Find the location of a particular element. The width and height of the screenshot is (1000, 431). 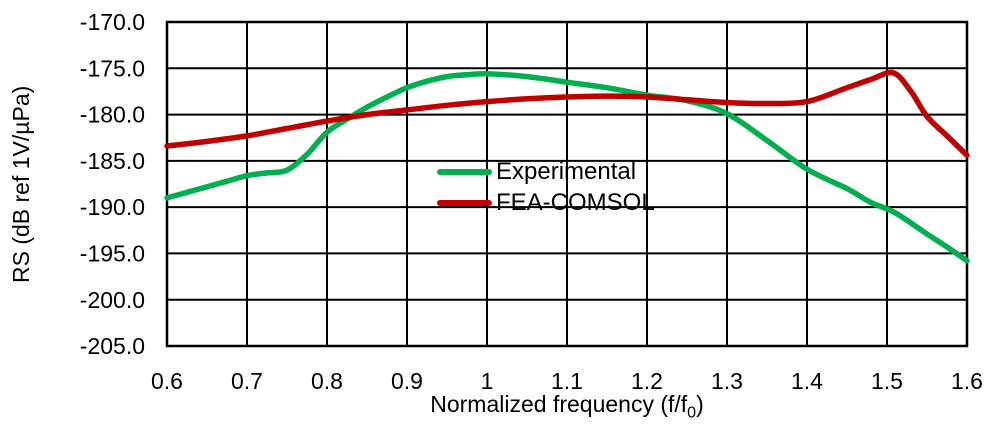

legend: Experimental FEA-COMSOL is located at coordinates (546, 187).